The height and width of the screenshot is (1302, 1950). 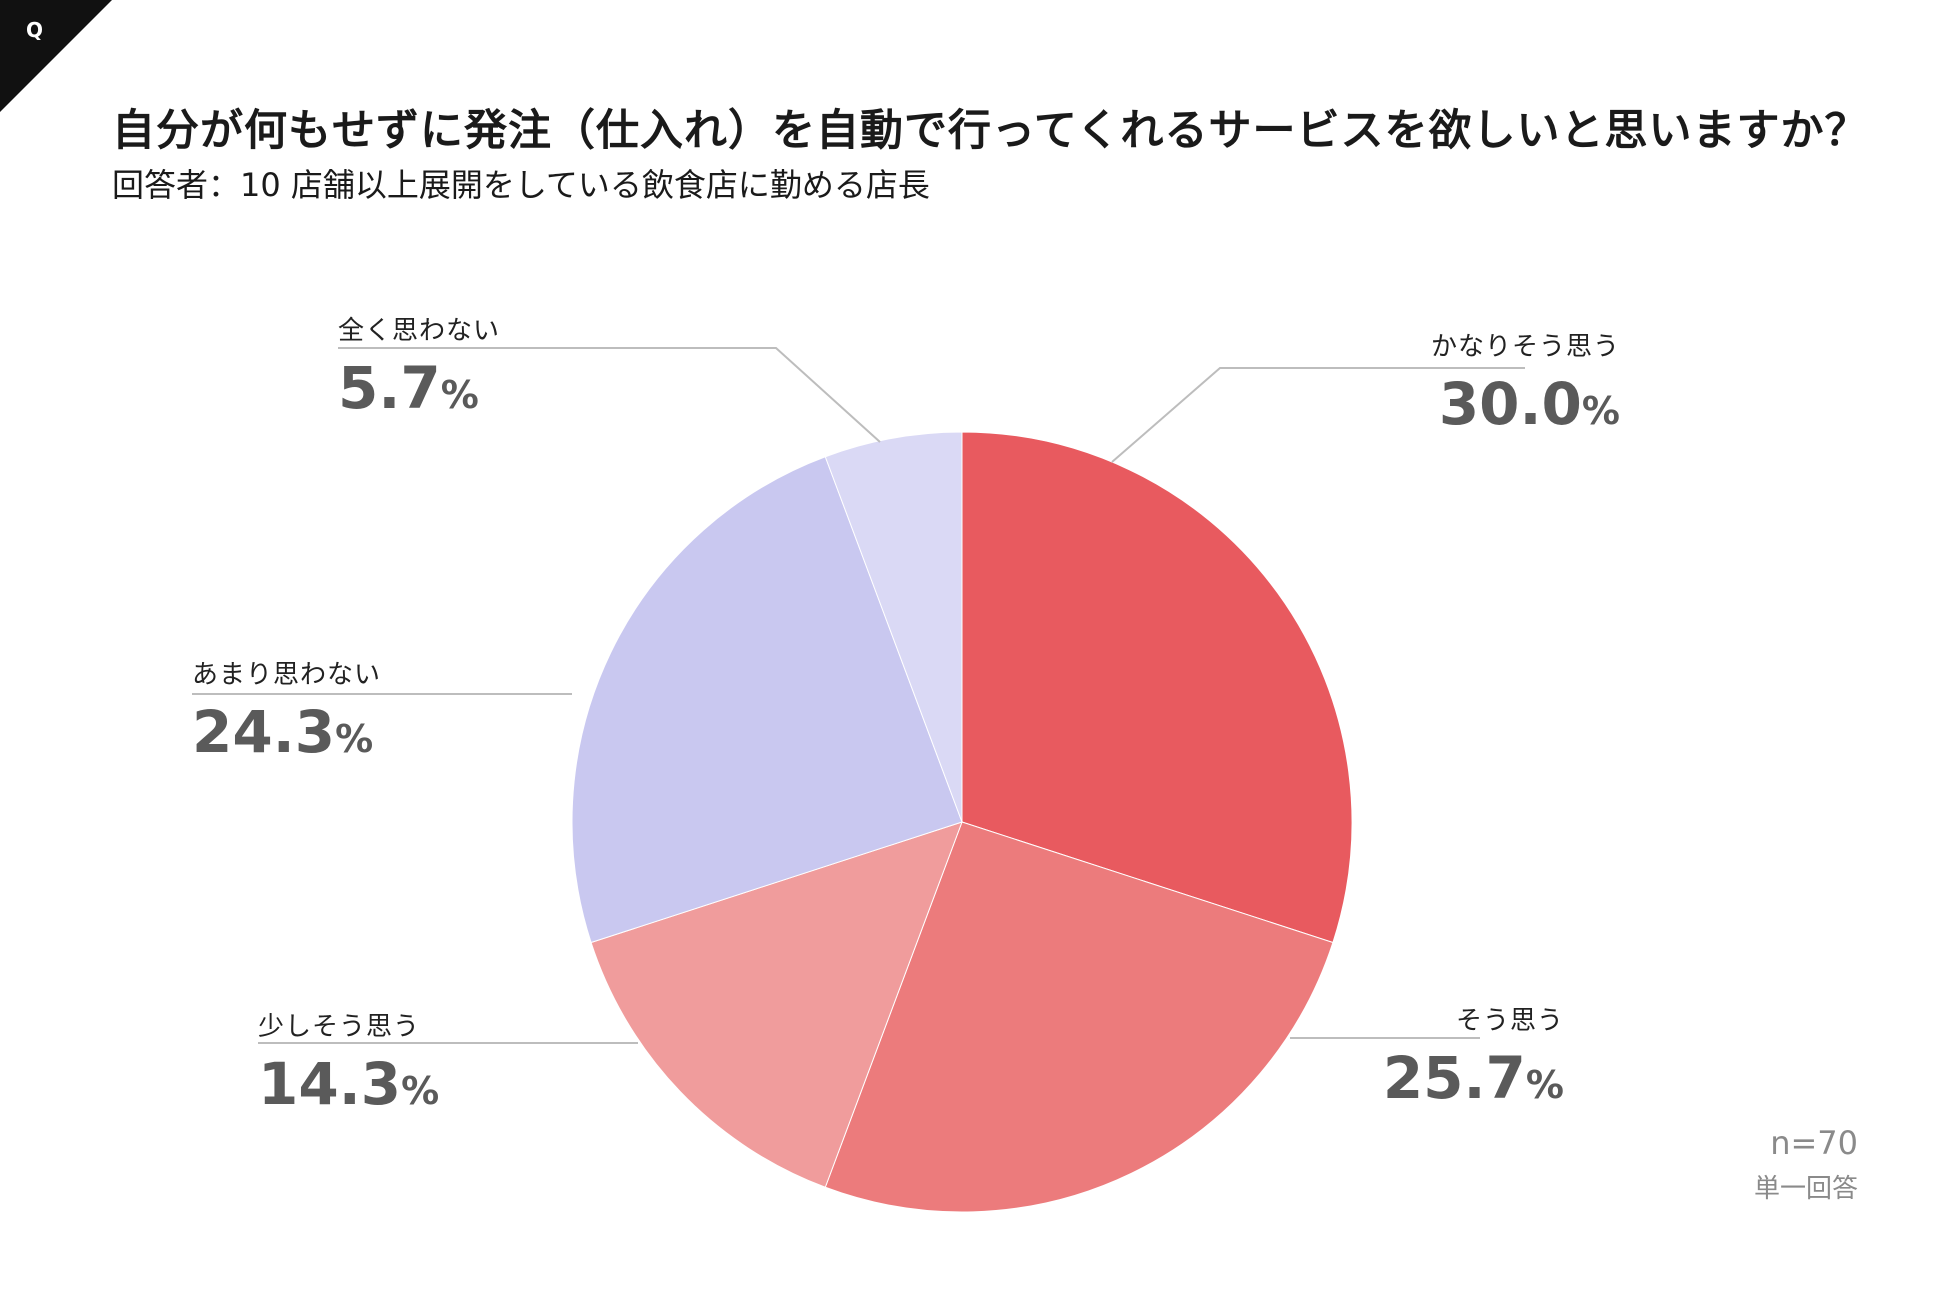 What do you see at coordinates (419, 331) in the screenshot?
I see `slice-name: 全く思わない` at bounding box center [419, 331].